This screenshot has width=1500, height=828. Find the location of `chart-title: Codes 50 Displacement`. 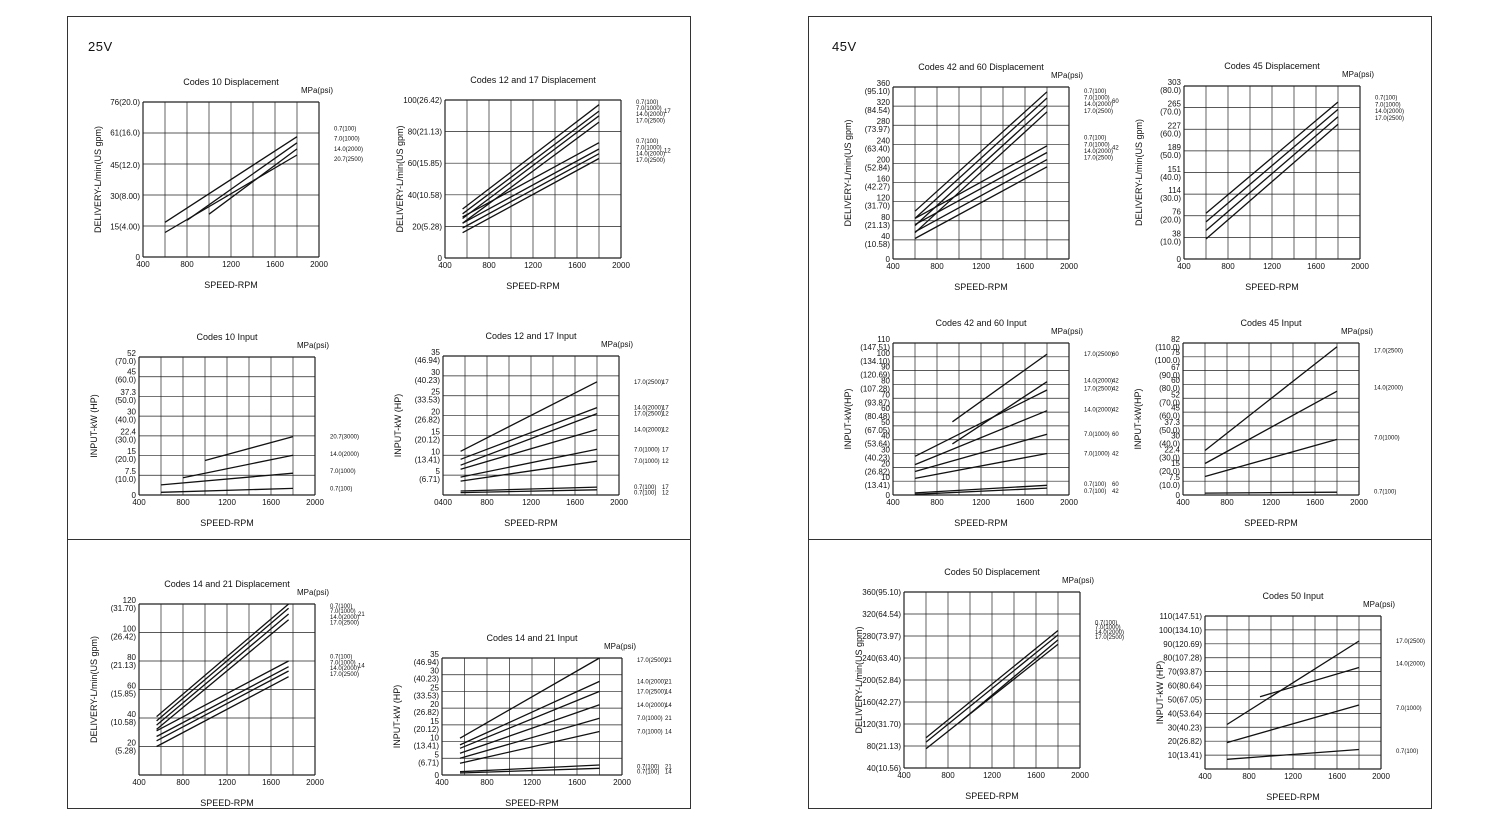

chart-title: Codes 50 Displacement is located at coordinates (992, 572).